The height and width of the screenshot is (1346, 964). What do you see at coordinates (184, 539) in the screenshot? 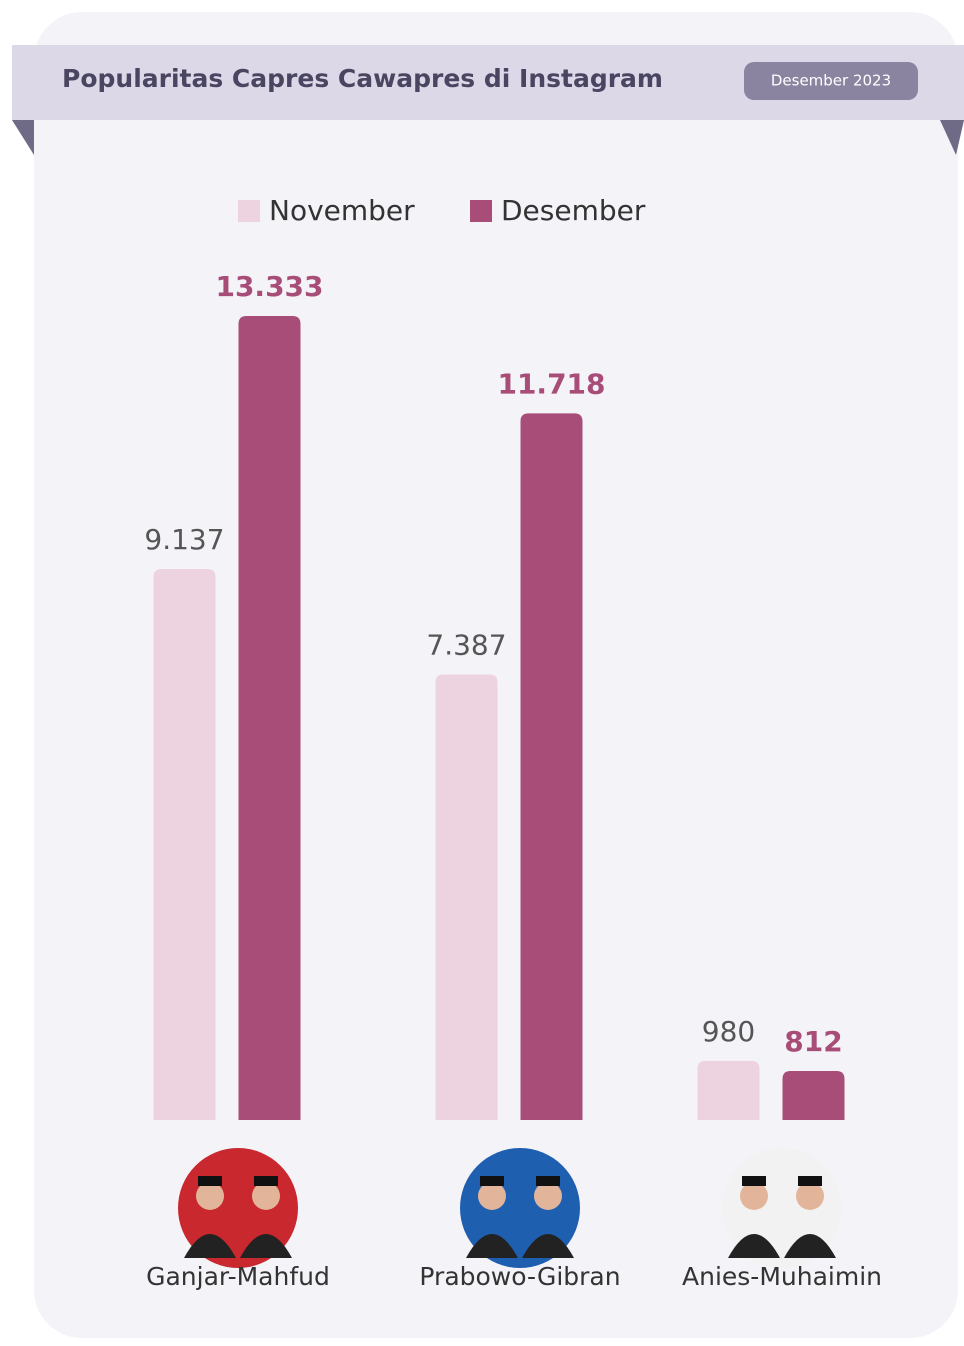
I see `value-label: 9.137` at bounding box center [184, 539].